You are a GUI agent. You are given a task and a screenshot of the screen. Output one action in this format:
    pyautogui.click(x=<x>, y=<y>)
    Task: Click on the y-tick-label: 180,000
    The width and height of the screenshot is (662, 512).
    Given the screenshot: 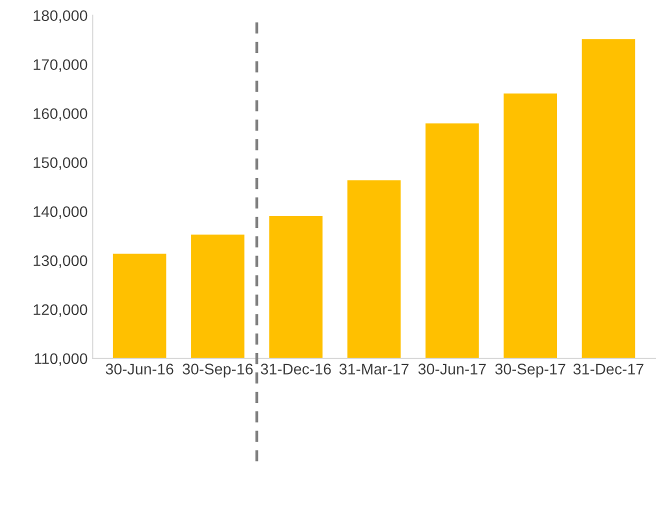 What is the action you would take?
    pyautogui.click(x=61, y=16)
    